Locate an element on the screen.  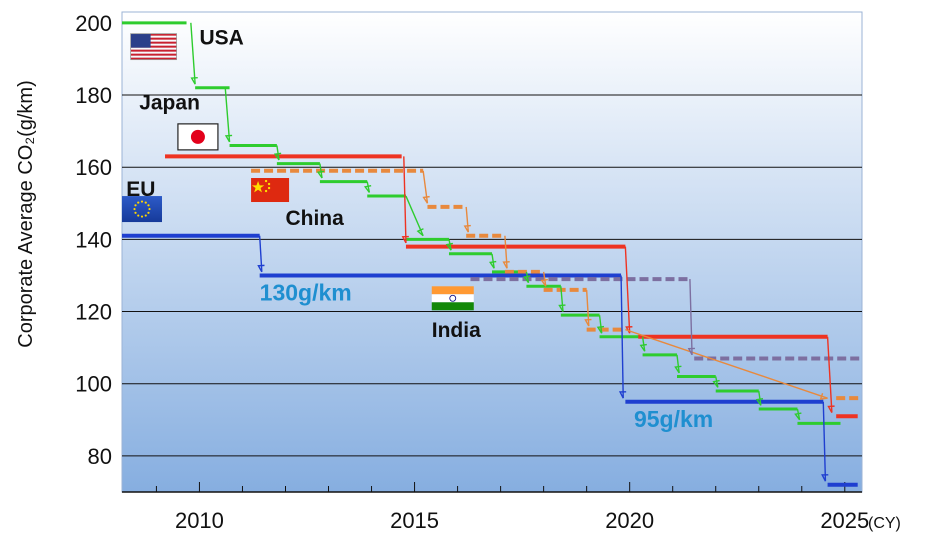
x-tick-2025: 2025 is located at coordinates (844, 520).